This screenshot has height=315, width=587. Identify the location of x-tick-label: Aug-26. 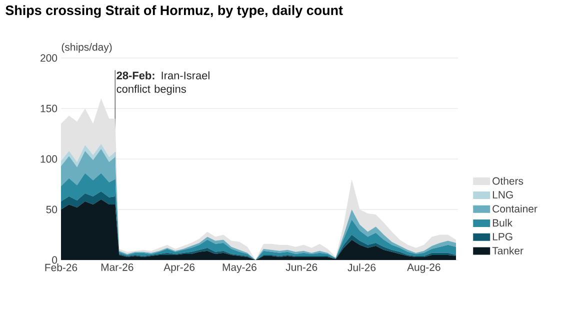
(423, 268).